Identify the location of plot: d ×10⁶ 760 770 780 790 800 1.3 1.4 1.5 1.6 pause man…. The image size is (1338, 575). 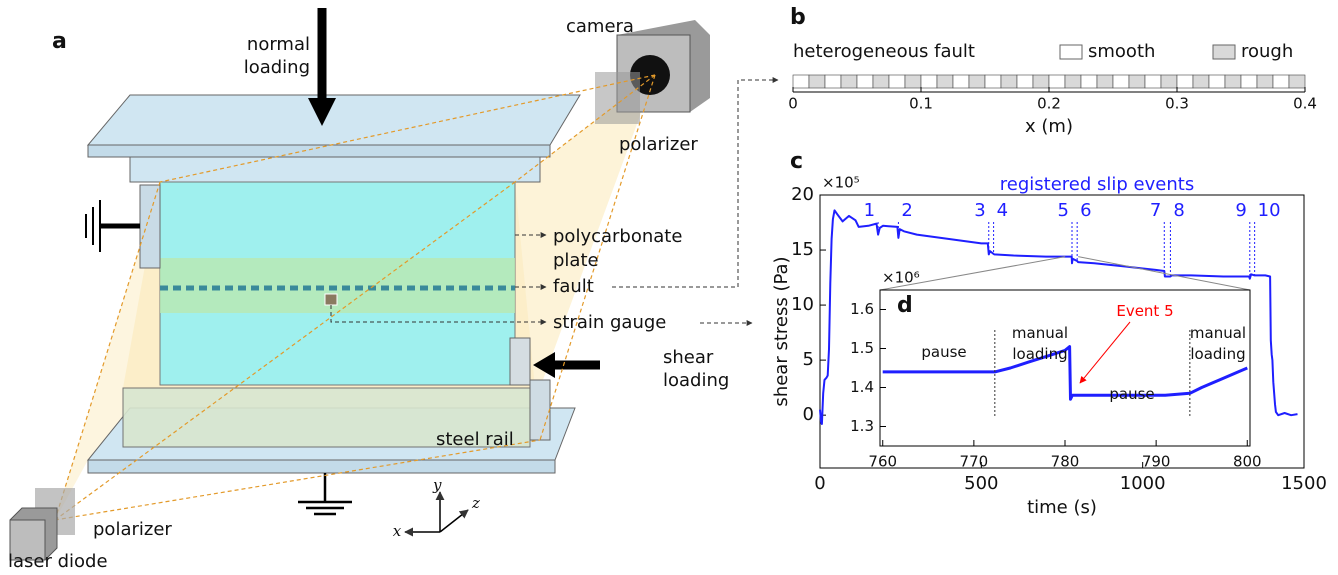
(1056, 363).